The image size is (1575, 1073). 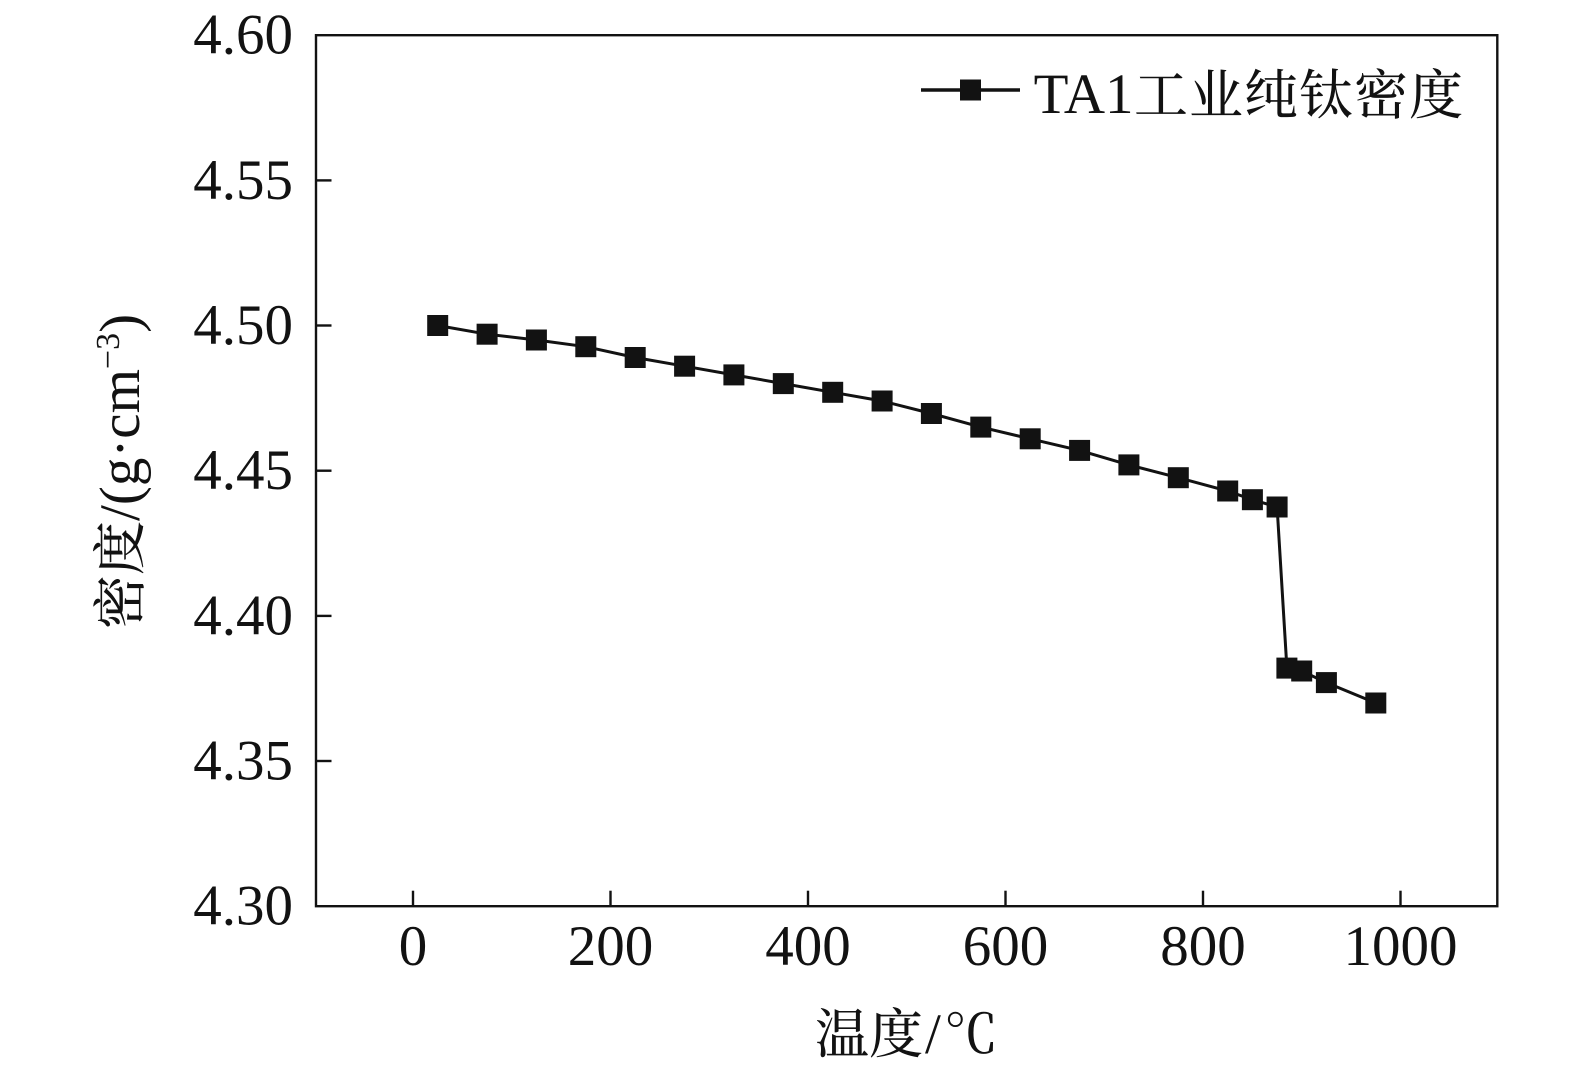 I want to click on svg-text: 4.45, so click(x=243, y=470).